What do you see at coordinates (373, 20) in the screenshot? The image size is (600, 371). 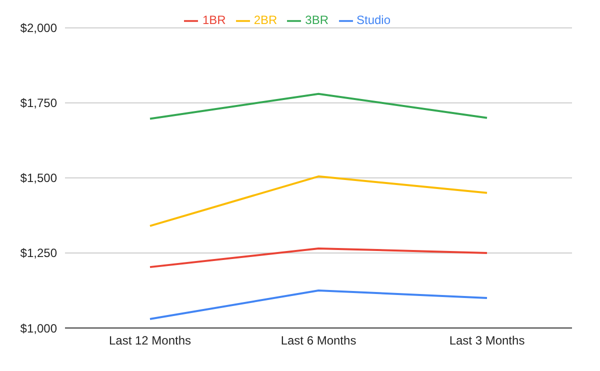 I see `legend-label: Studio` at bounding box center [373, 20].